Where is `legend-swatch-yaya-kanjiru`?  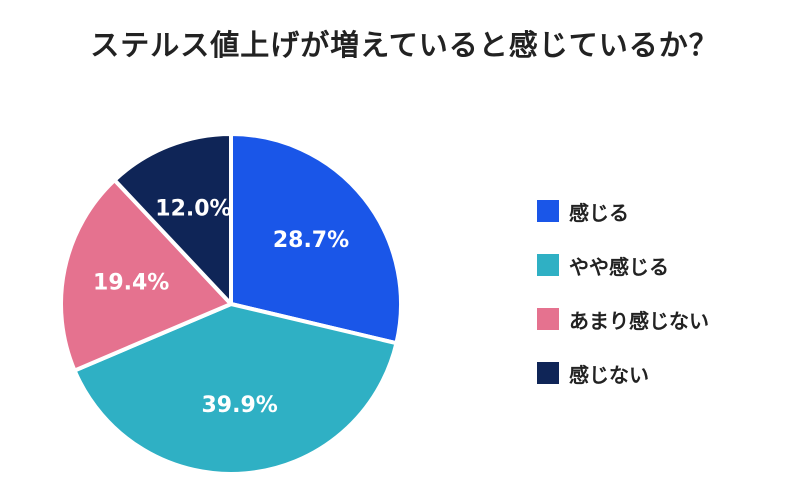 legend-swatch-yaya-kanjiru is located at coordinates (548, 265).